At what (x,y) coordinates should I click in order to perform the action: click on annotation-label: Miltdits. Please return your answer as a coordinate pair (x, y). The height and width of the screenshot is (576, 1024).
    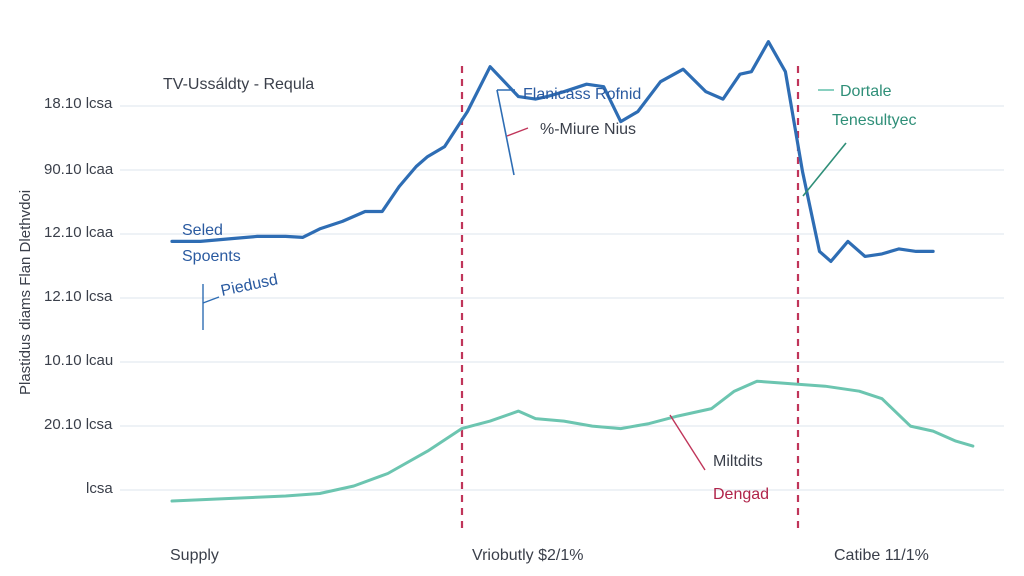
    Looking at the image, I should click on (738, 461).